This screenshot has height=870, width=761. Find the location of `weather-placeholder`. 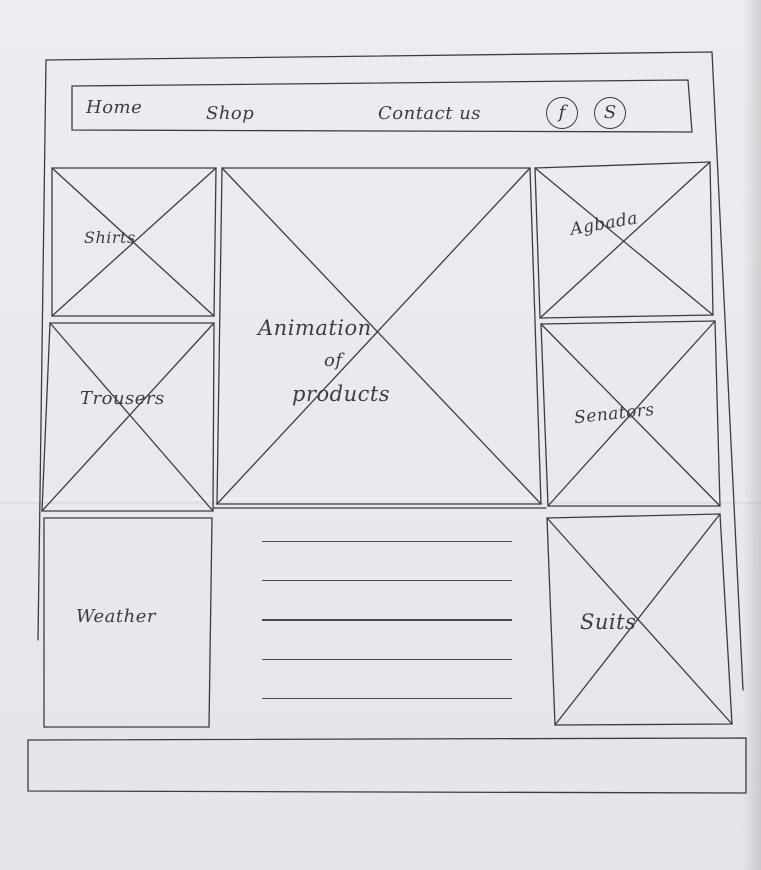

weather-placeholder is located at coordinates (128, 622).